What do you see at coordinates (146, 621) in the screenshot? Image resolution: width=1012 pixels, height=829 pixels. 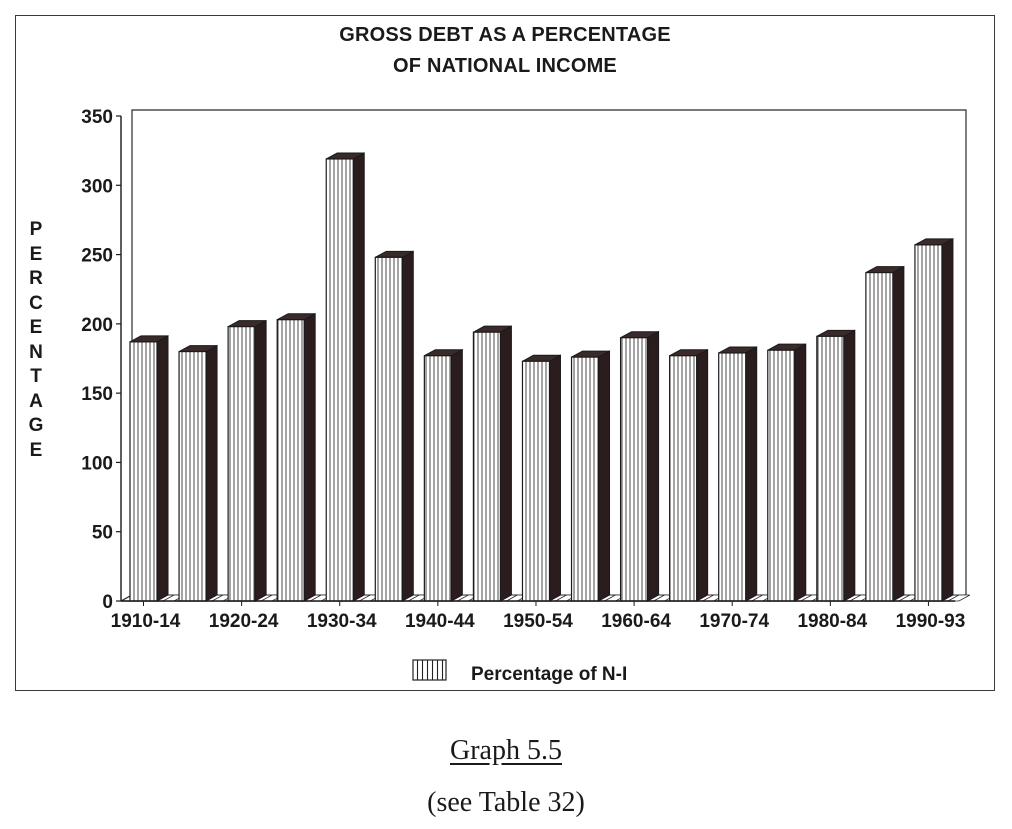 I see `x-tick-label: 1910-14` at bounding box center [146, 621].